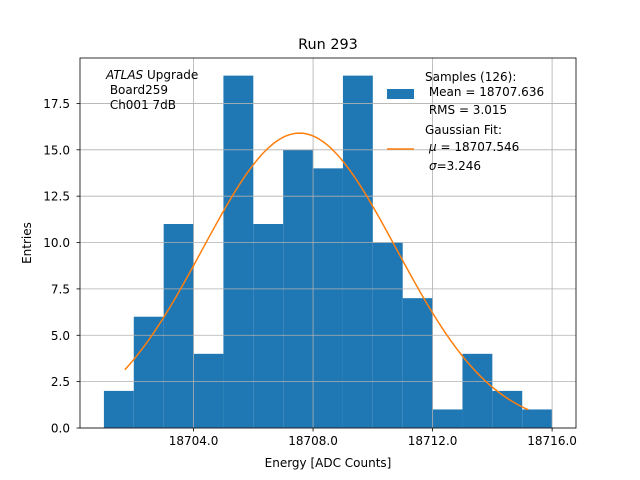  I want to click on annotation-line-2: Board259, so click(137, 90).